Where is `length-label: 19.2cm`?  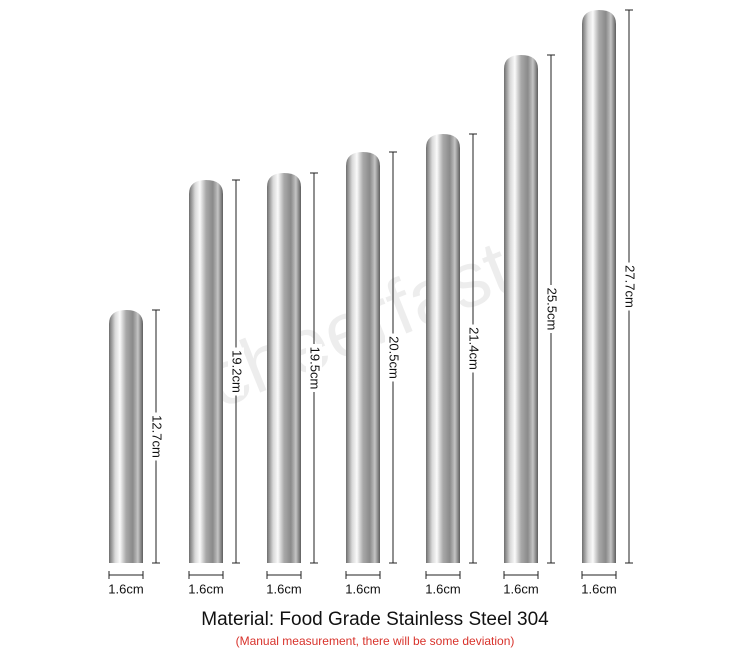 length-label: 19.2cm is located at coordinates (237, 371).